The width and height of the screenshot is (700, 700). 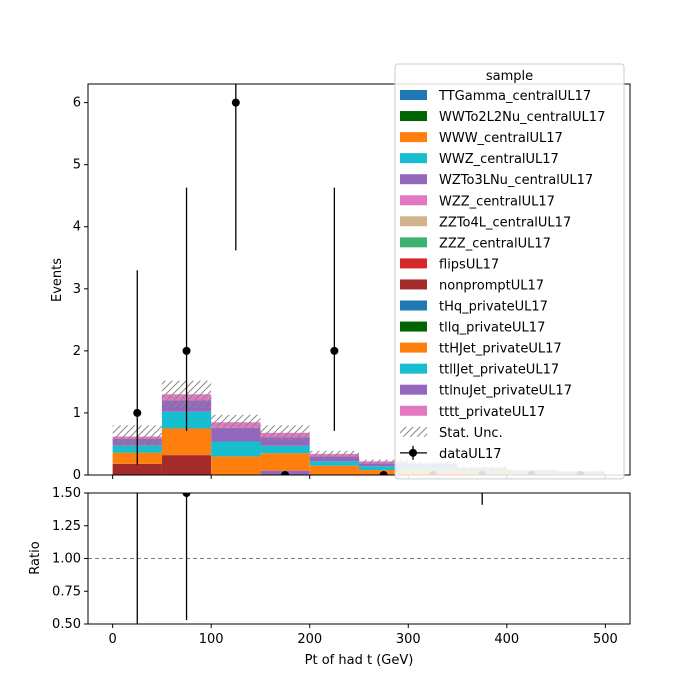 I want to click on ratio-y-tick-label-1-50: 1.50, so click(x=66, y=493).